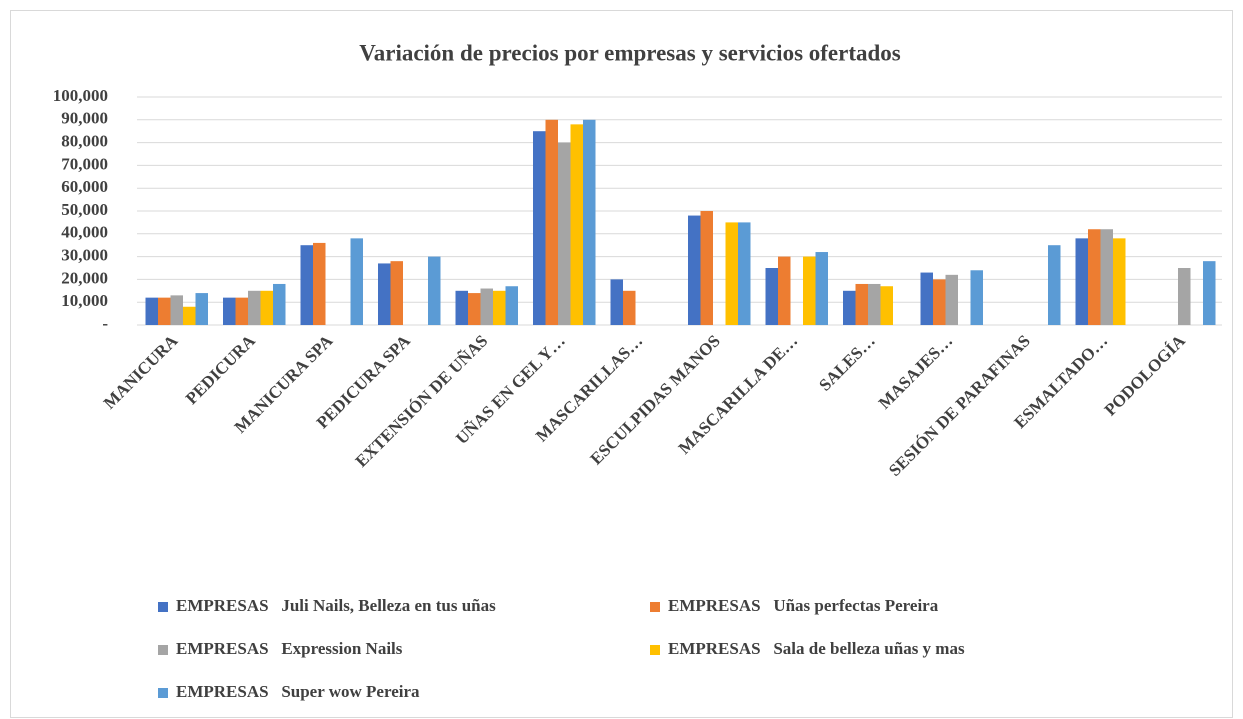 Image resolution: width=1243 pixels, height=719 pixels. What do you see at coordinates (84, 300) in the screenshot?
I see `y-tick-label: 10,000` at bounding box center [84, 300].